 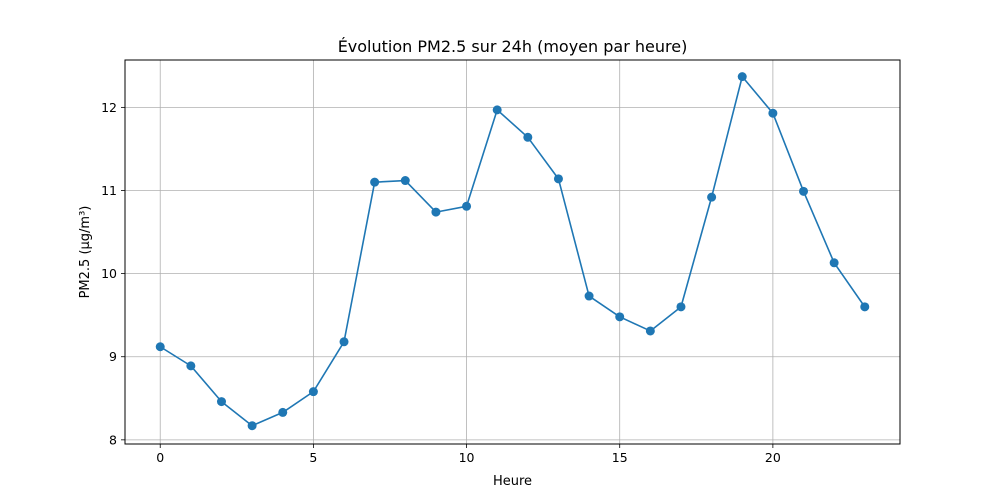 I want to click on y-tick-label: 10, so click(x=109, y=273).